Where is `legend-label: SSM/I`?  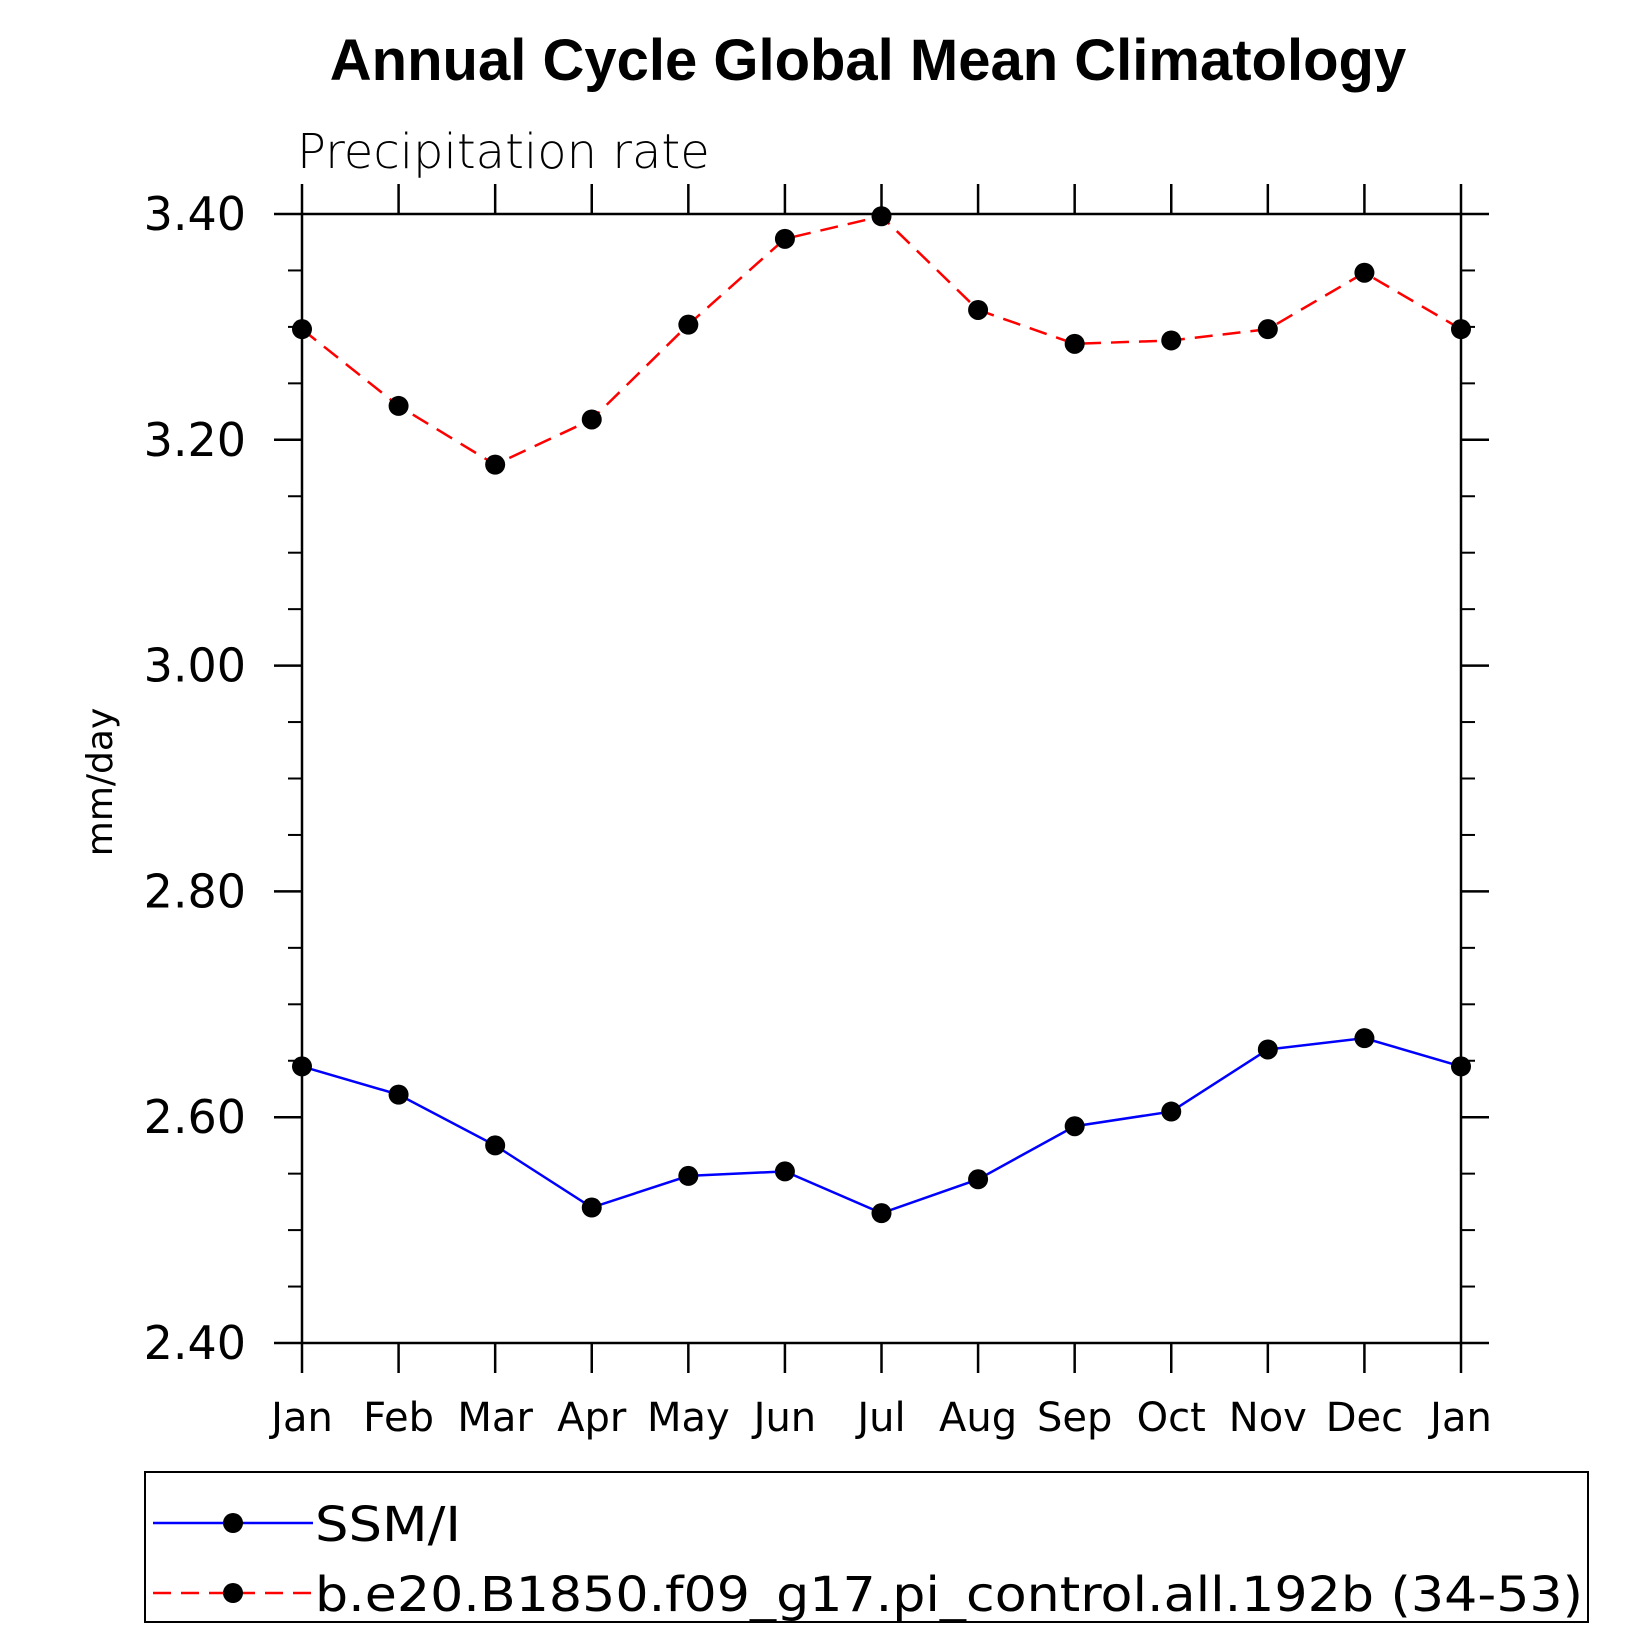
legend-label: SSM/I is located at coordinates (388, 1525).